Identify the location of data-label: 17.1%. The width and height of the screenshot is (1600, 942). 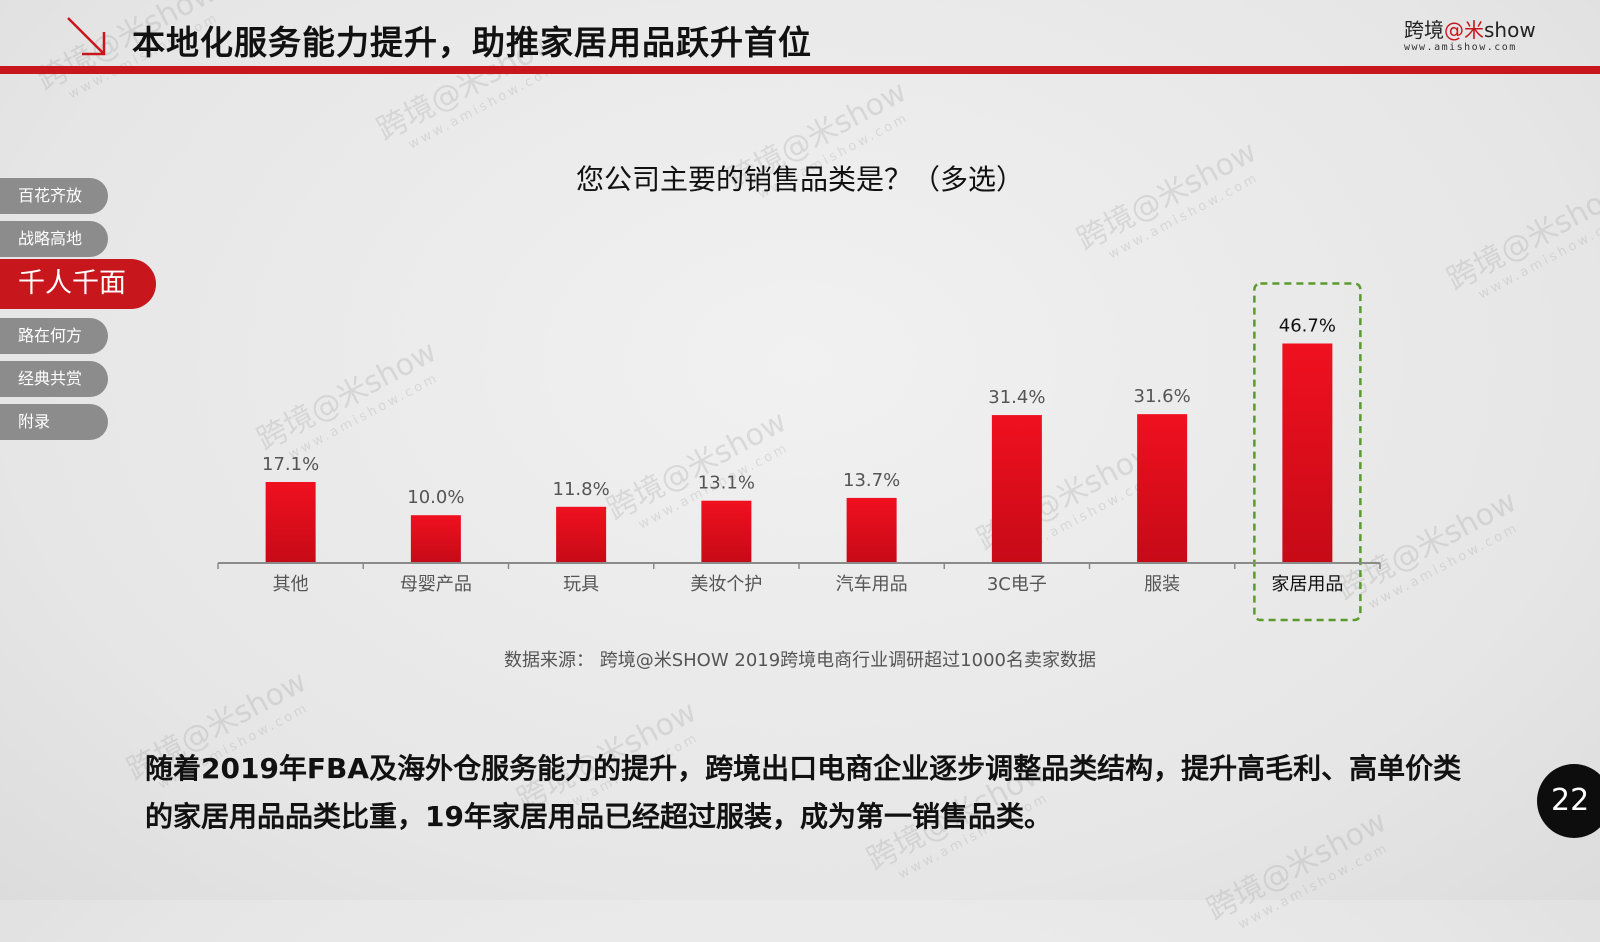
(290, 464).